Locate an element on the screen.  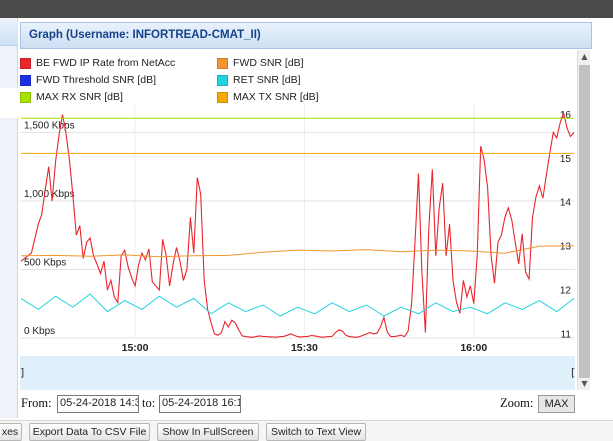
y-right-tick-label: 14 is located at coordinates (566, 203).